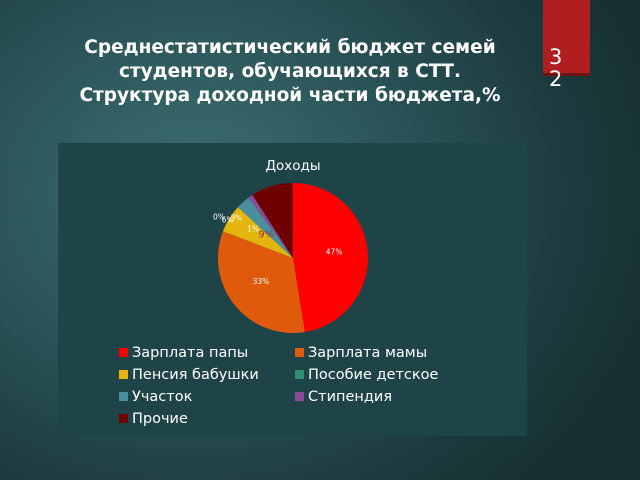 The width and height of the screenshot is (640, 480). Describe the element at coordinates (292, 166) in the screenshot. I see `chart-title: Доходы` at that location.